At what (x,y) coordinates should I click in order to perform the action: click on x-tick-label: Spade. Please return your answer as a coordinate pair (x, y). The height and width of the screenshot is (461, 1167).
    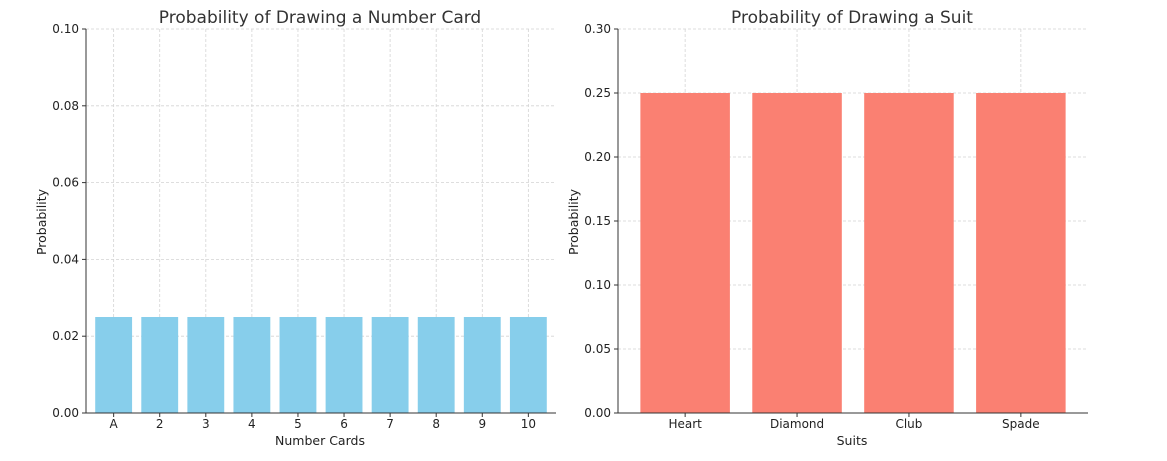
    Looking at the image, I should click on (1021, 424).